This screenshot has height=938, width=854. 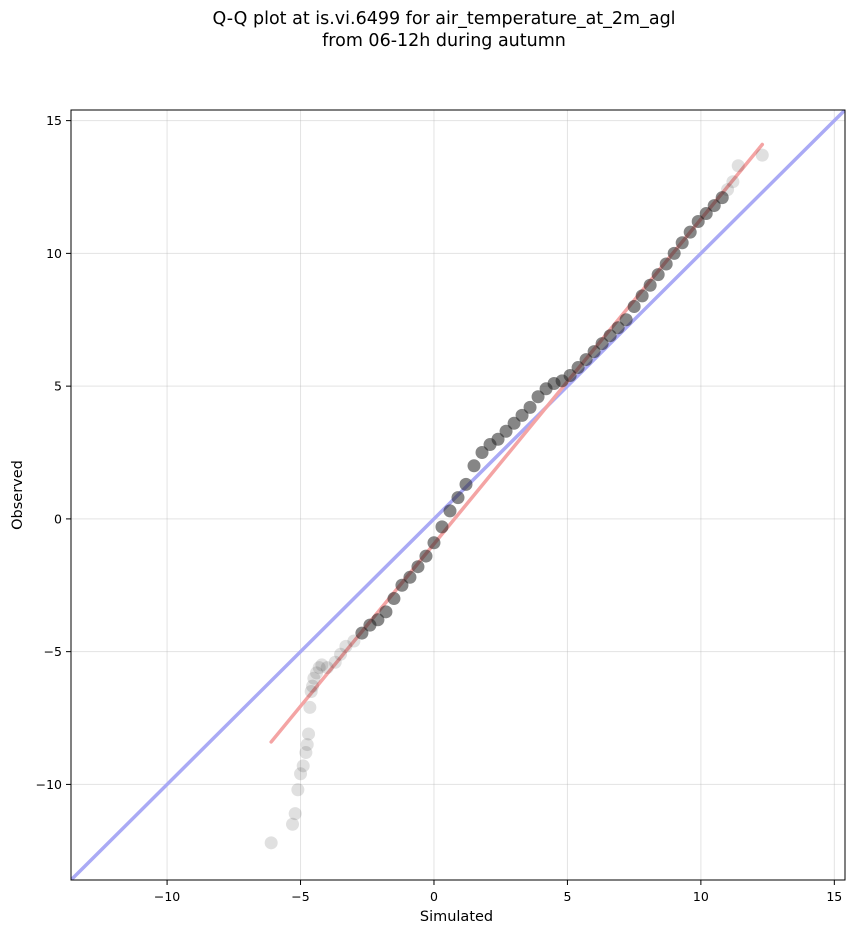 What do you see at coordinates (456, 917) in the screenshot?
I see `x-axis-title: Simulated` at bounding box center [456, 917].